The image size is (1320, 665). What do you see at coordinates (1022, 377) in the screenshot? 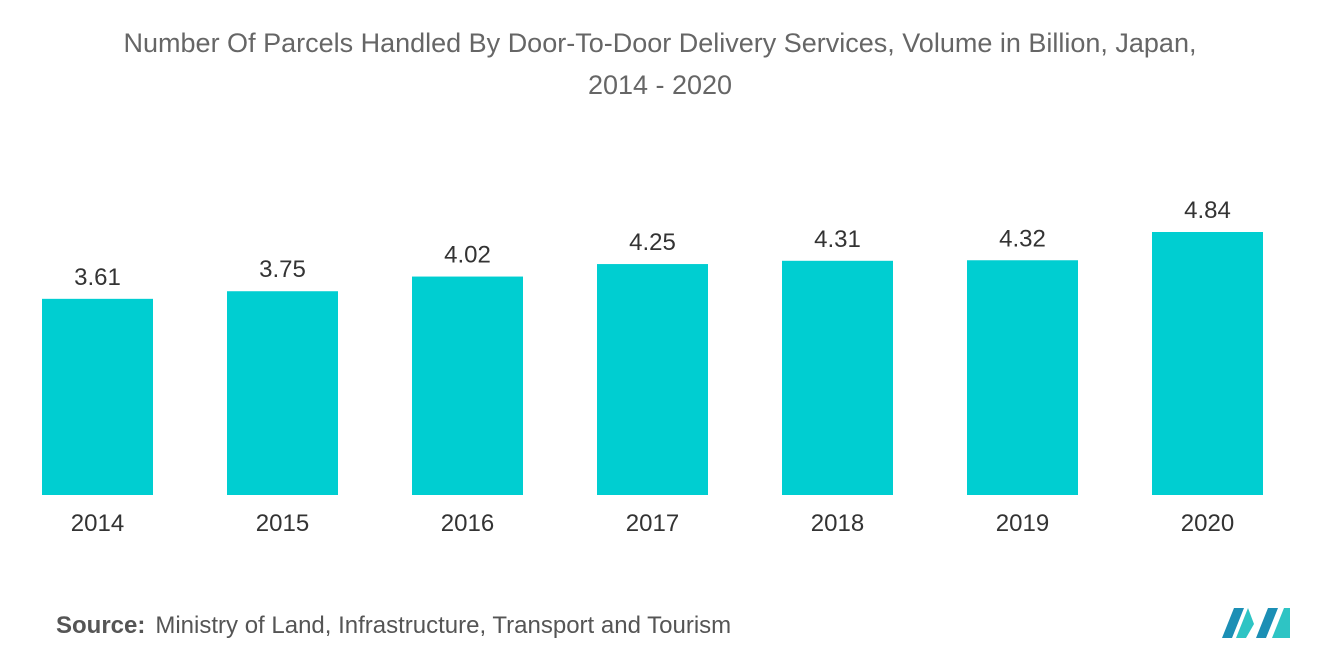
I see `bar-2019` at bounding box center [1022, 377].